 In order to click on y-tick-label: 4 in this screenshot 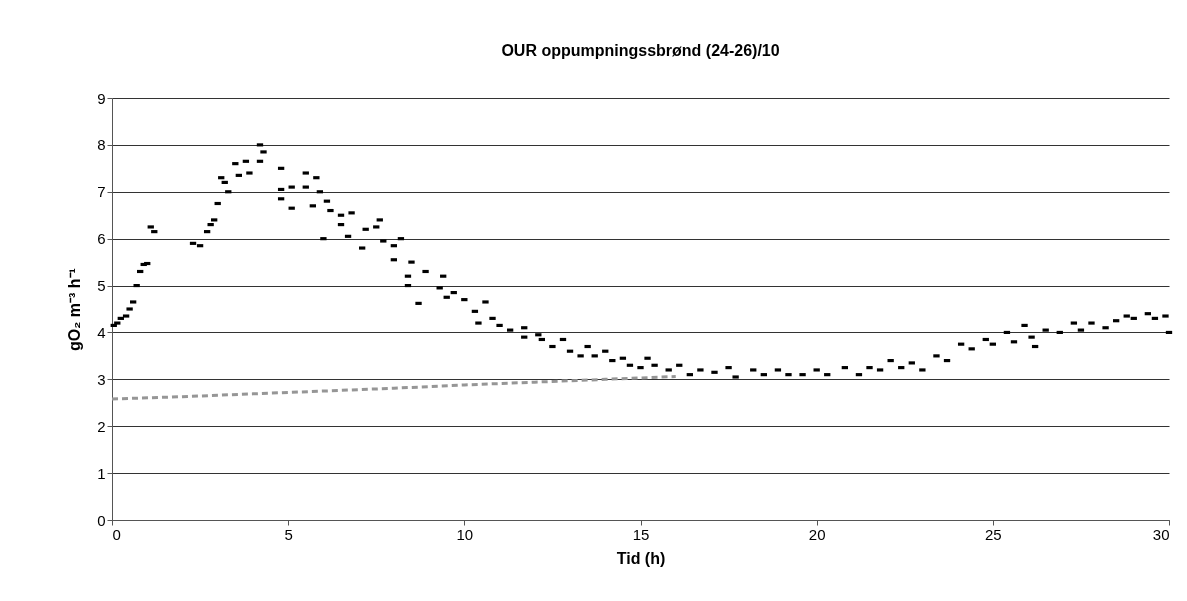, I will do `click(101, 332)`.